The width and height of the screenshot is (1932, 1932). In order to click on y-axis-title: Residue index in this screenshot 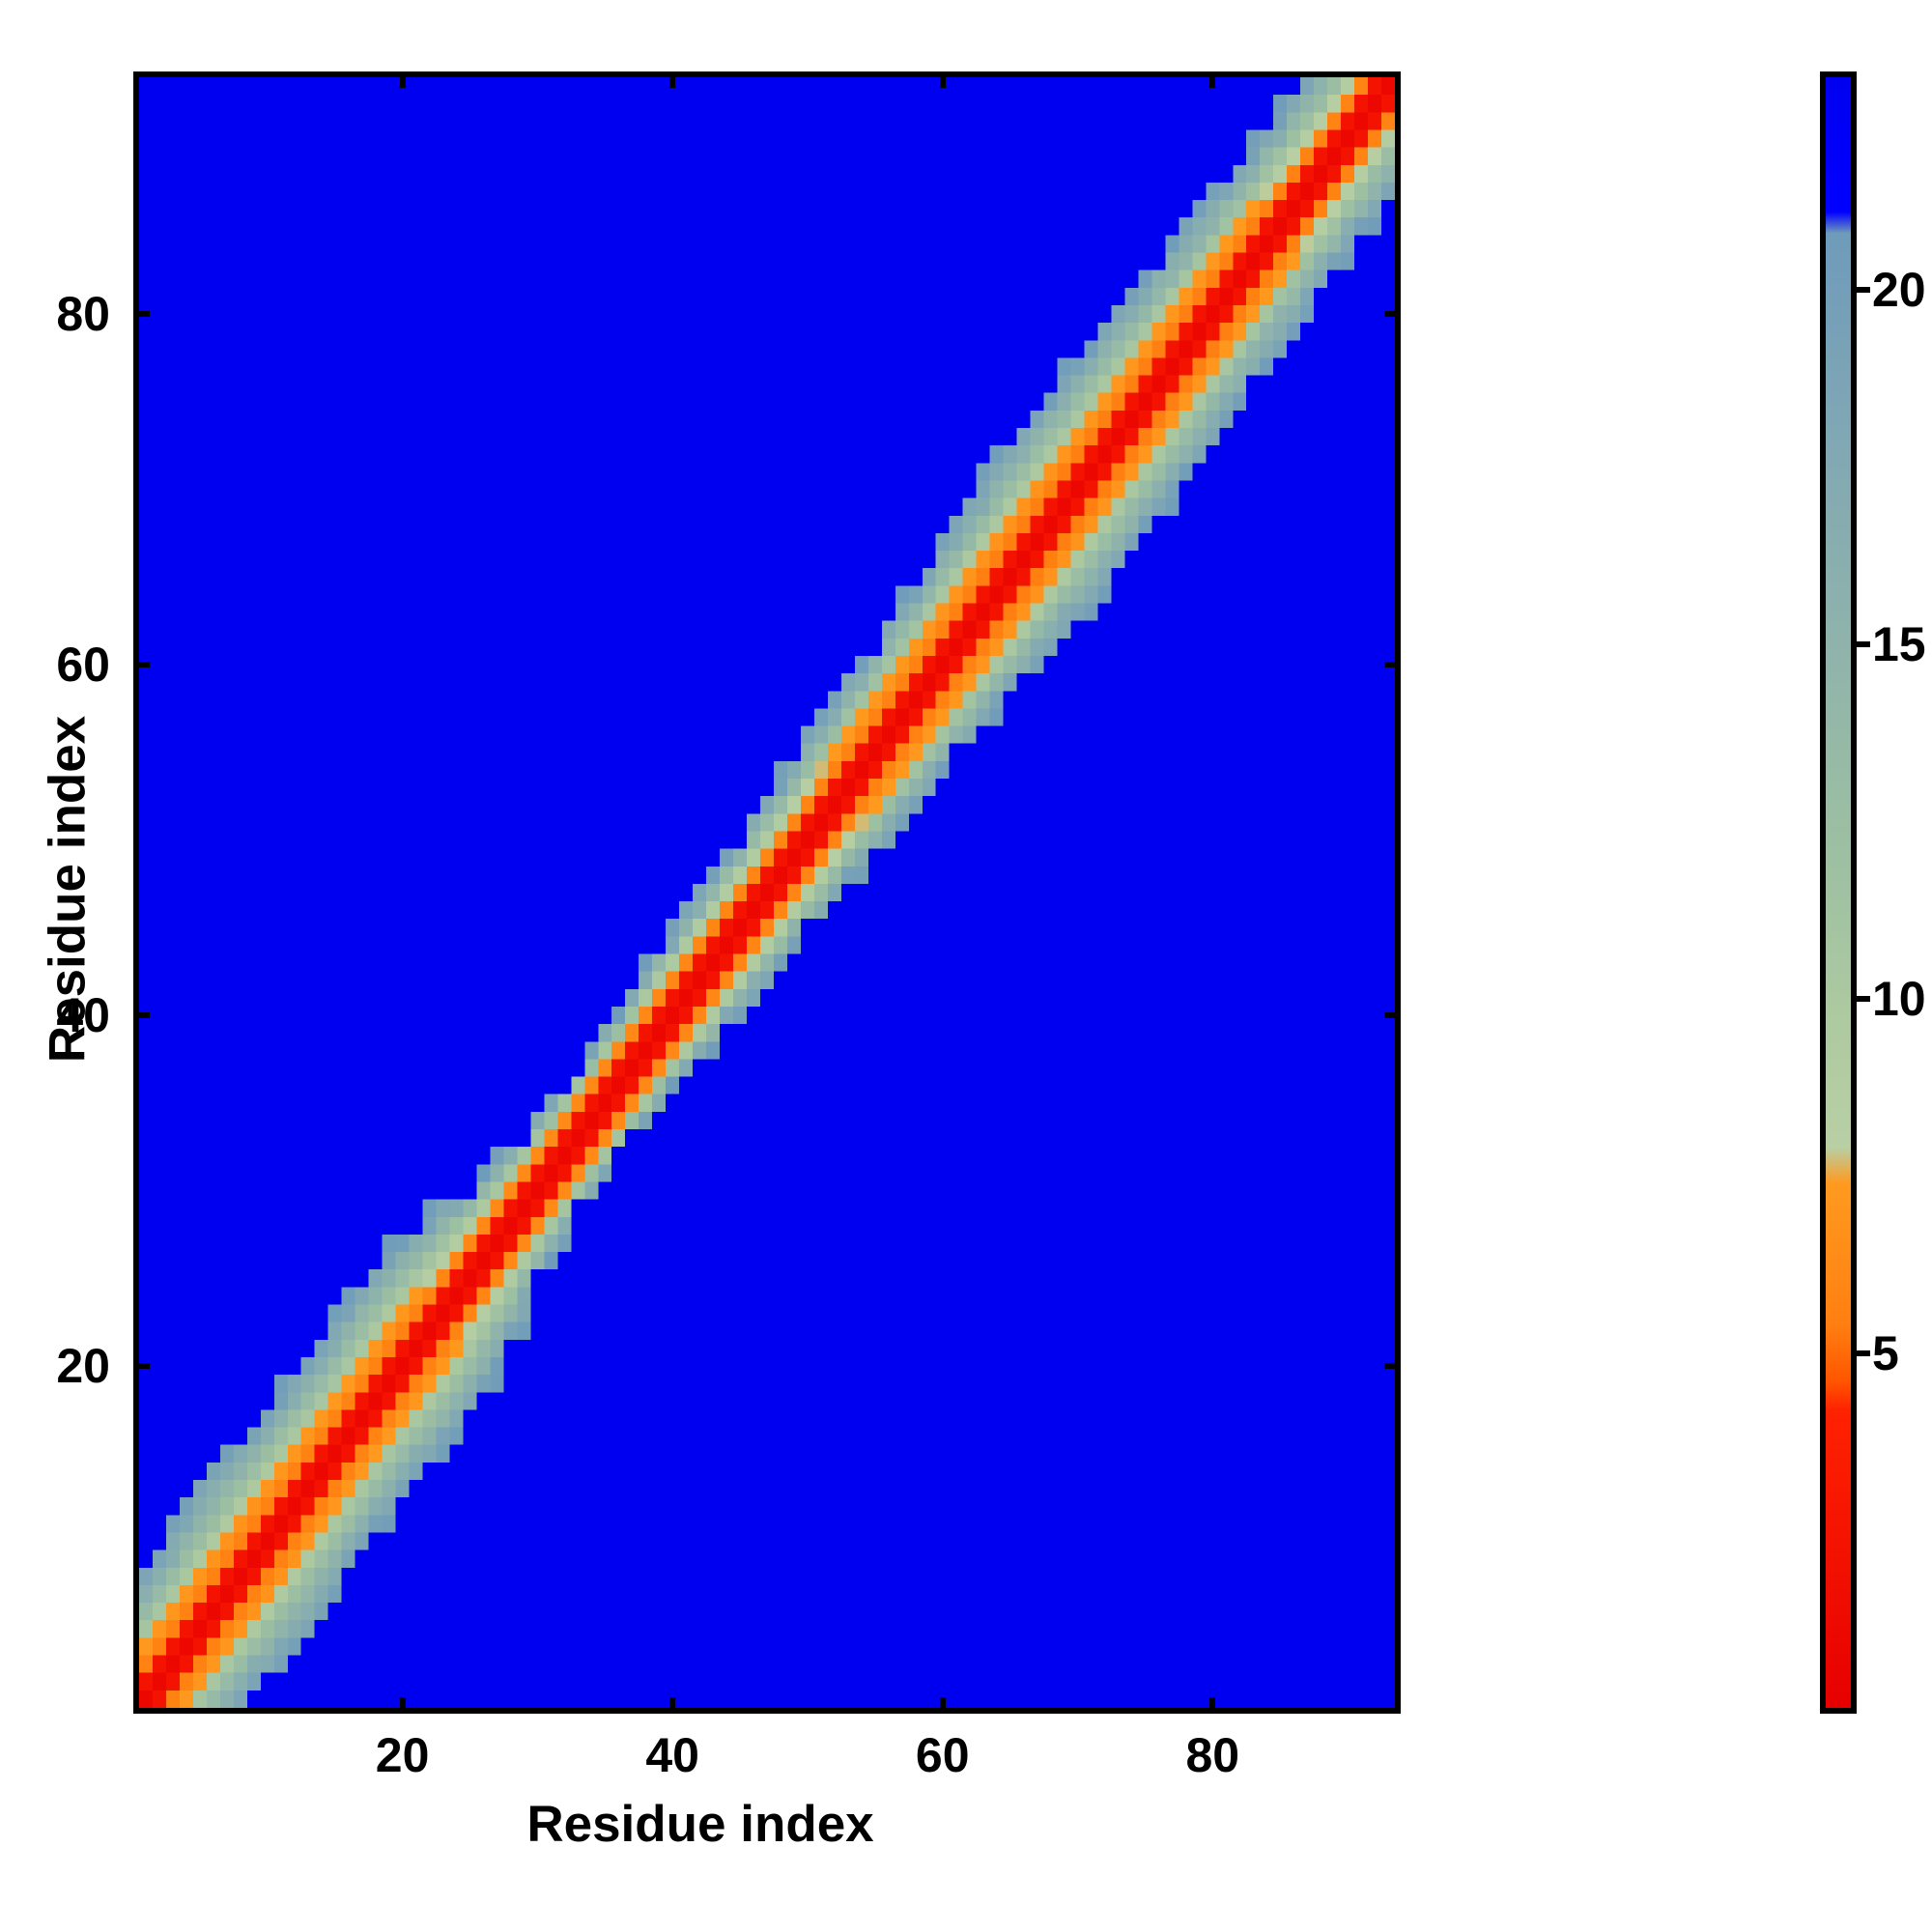, I will do `click(68, 889)`.